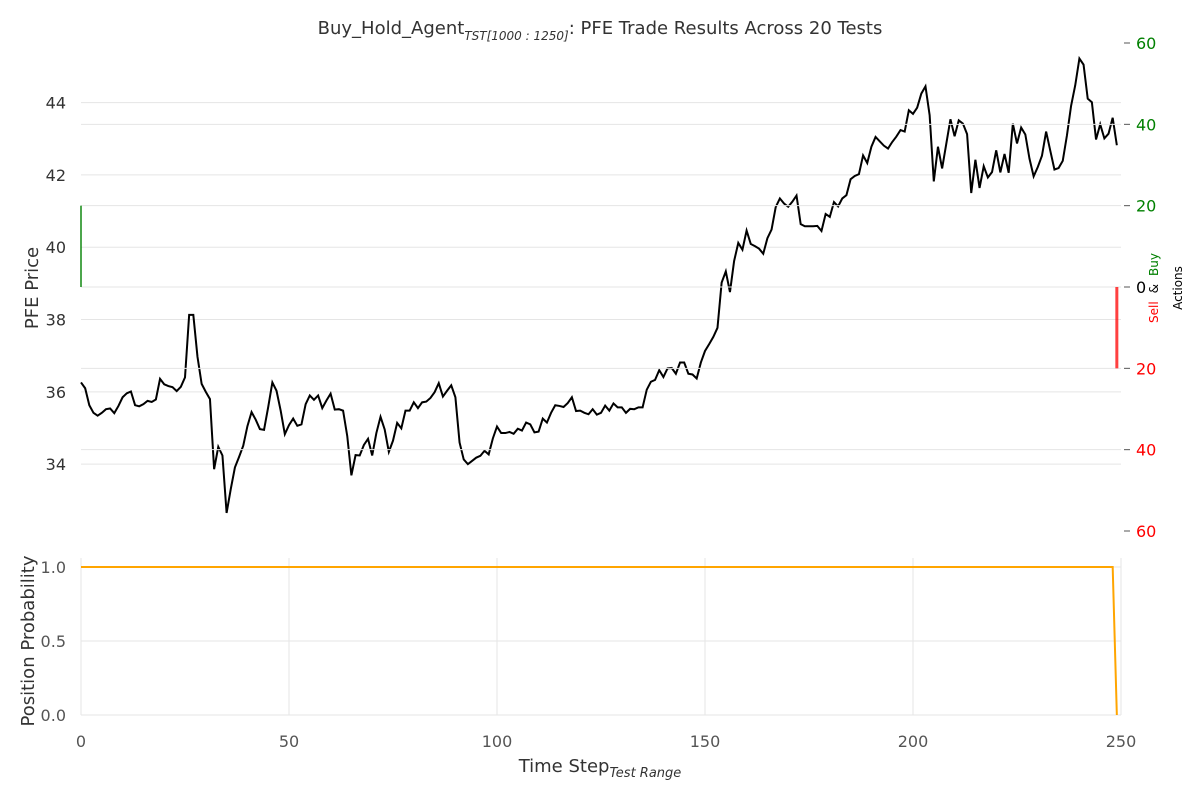 This screenshot has height=800, width=1200. I want to click on position-x-tick-label: 0, so click(81, 741).